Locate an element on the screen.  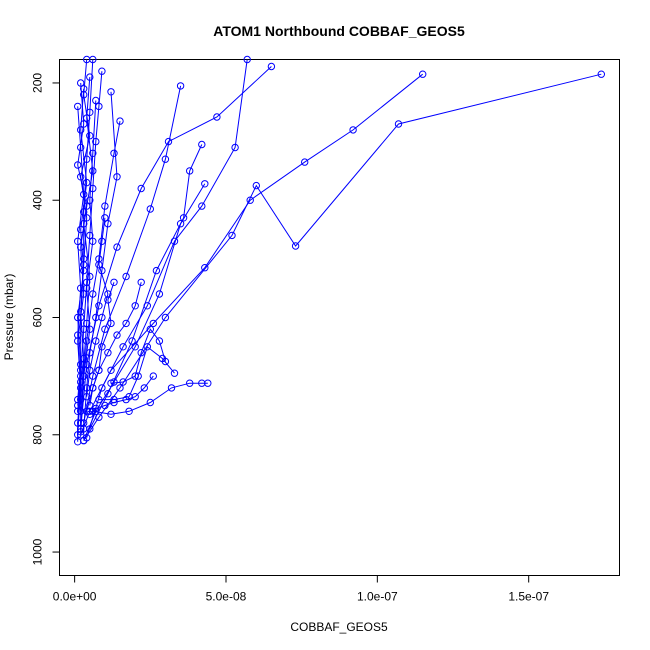
x-tick-label: 0.0e+00 is located at coordinates (75, 597).